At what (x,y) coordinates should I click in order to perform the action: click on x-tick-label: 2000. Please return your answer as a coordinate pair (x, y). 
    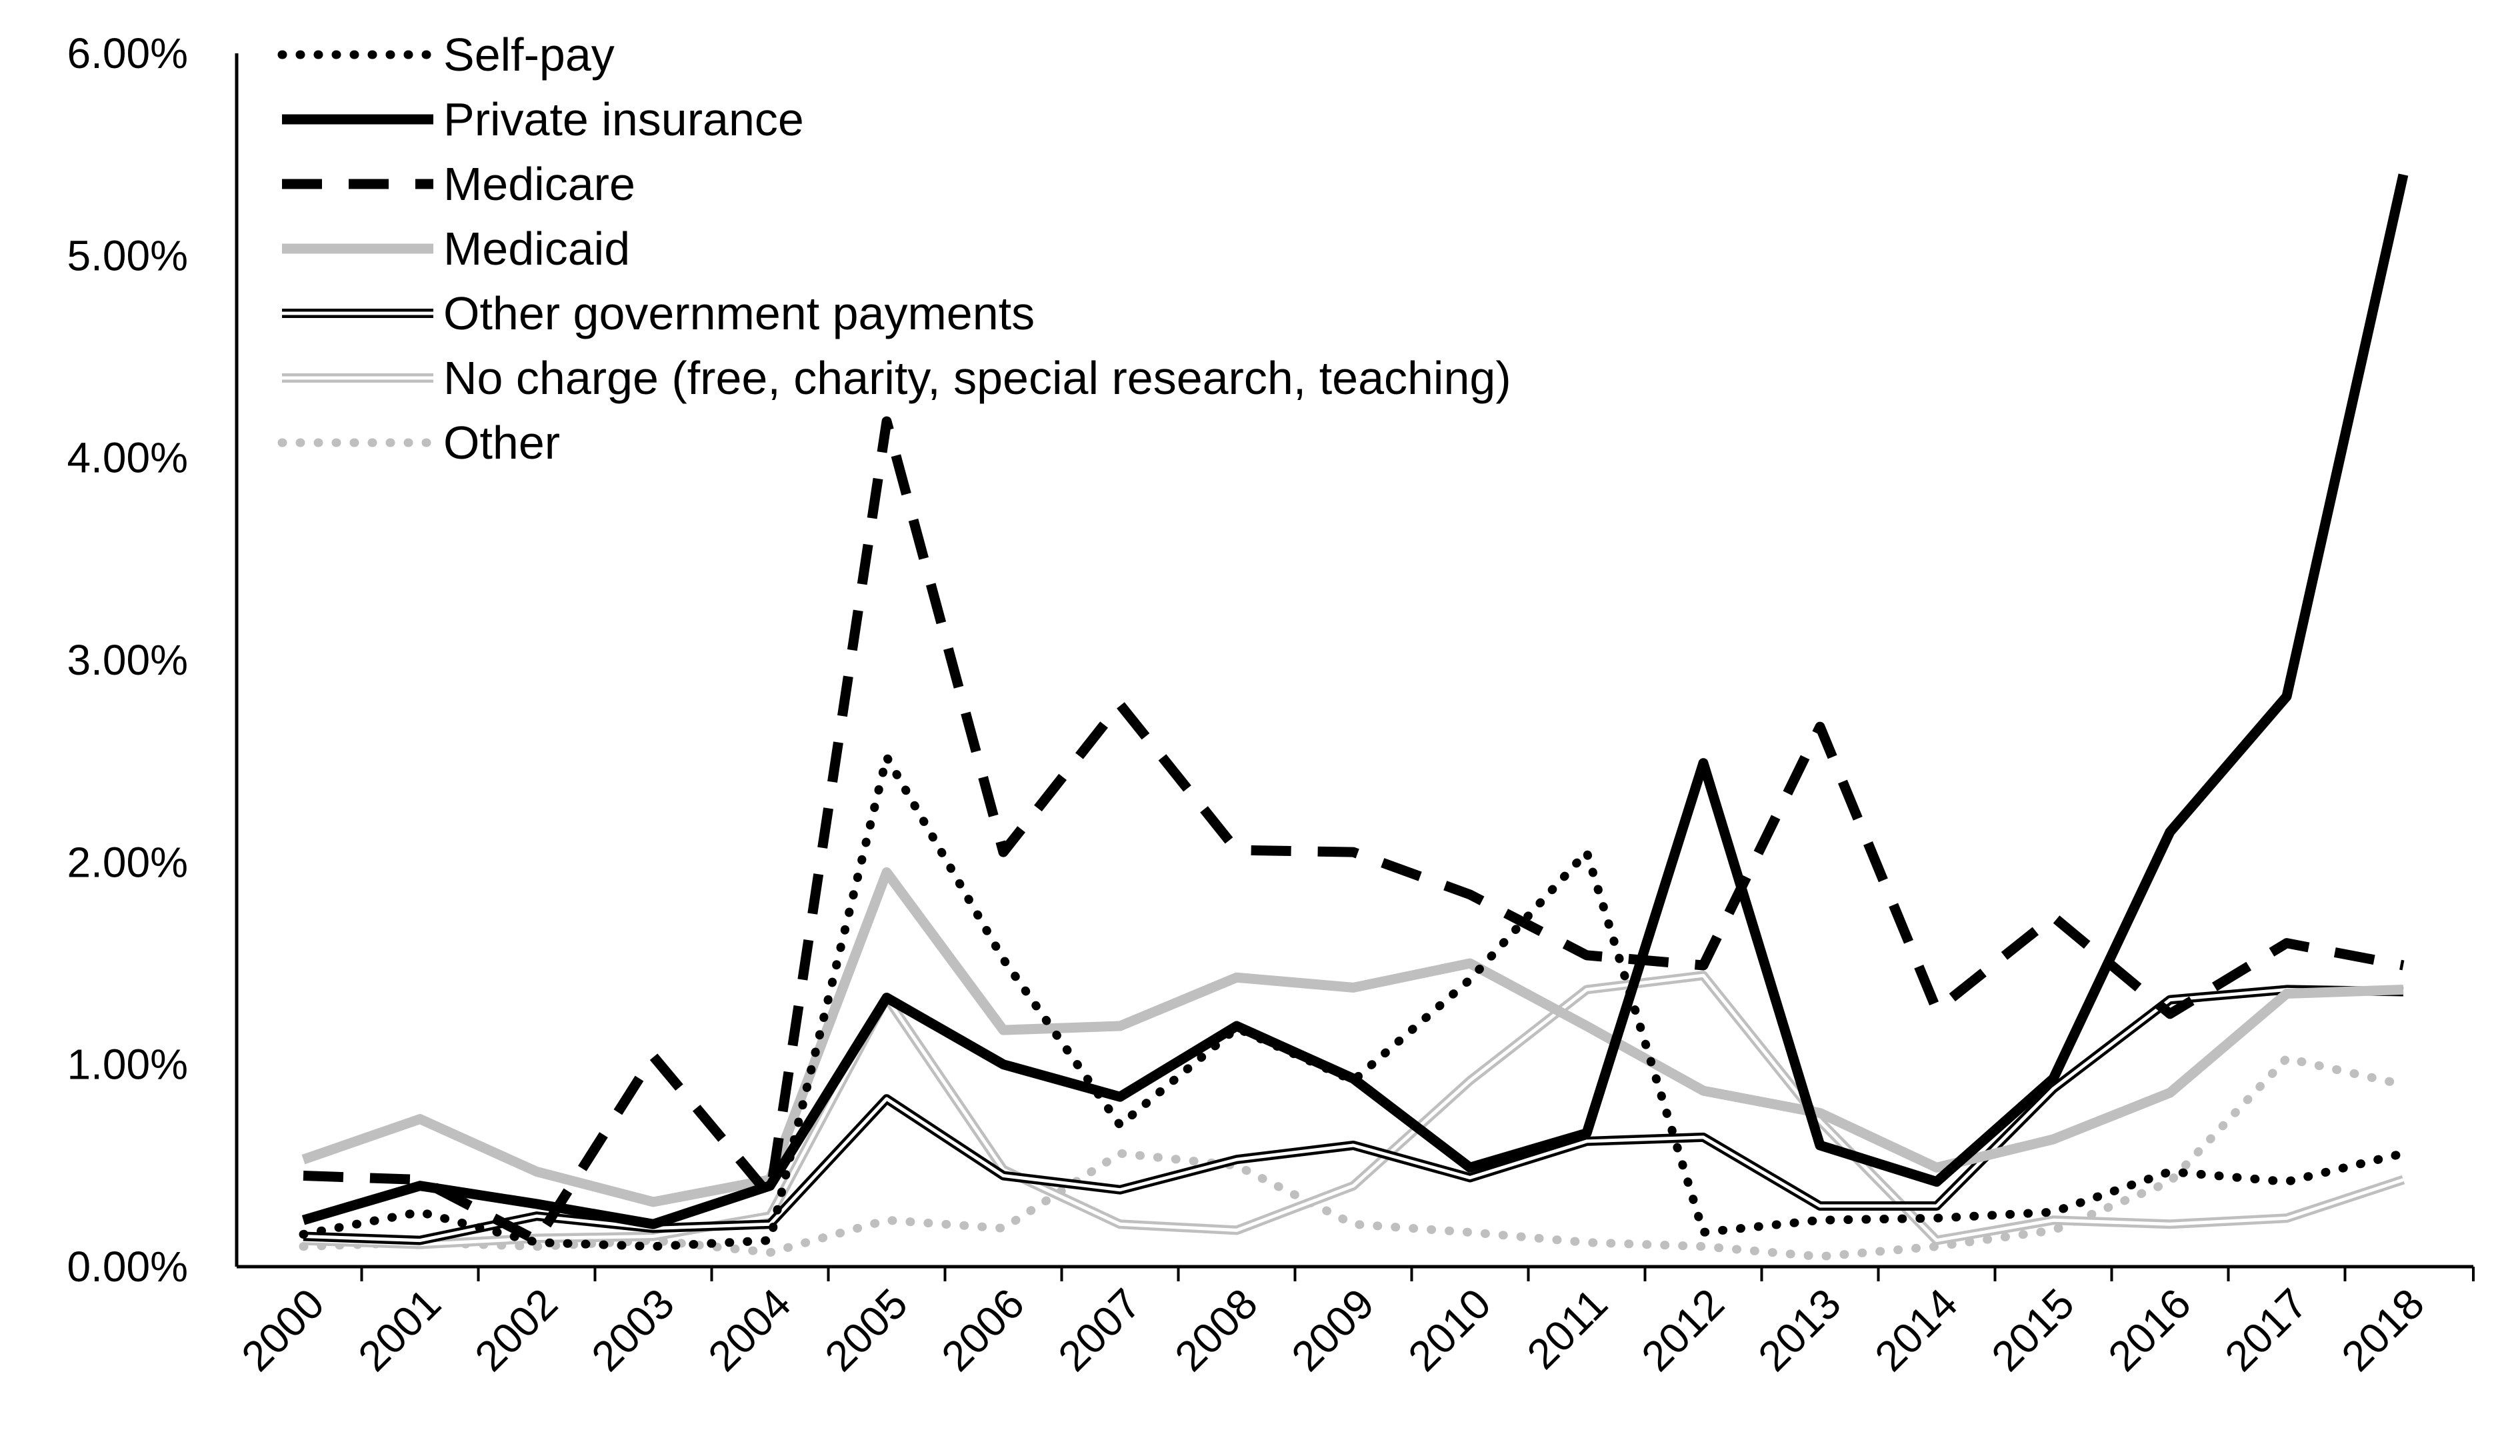
    Looking at the image, I should click on (282, 1330).